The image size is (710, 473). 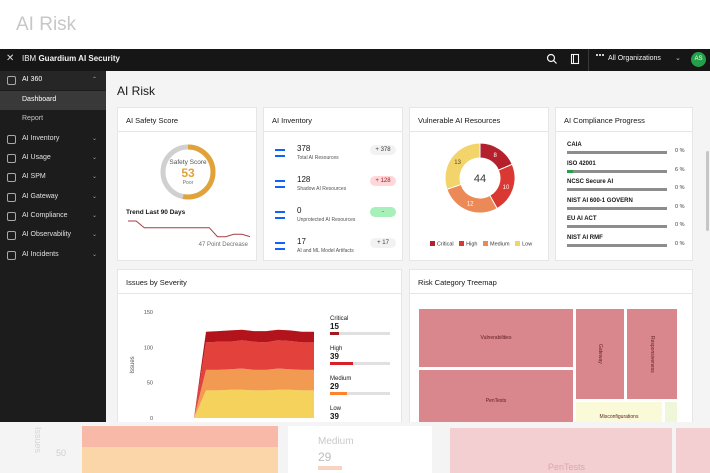 What do you see at coordinates (496, 338) in the screenshot?
I see `treemap-cell-vulnerabilities: Vulnerabilities` at bounding box center [496, 338].